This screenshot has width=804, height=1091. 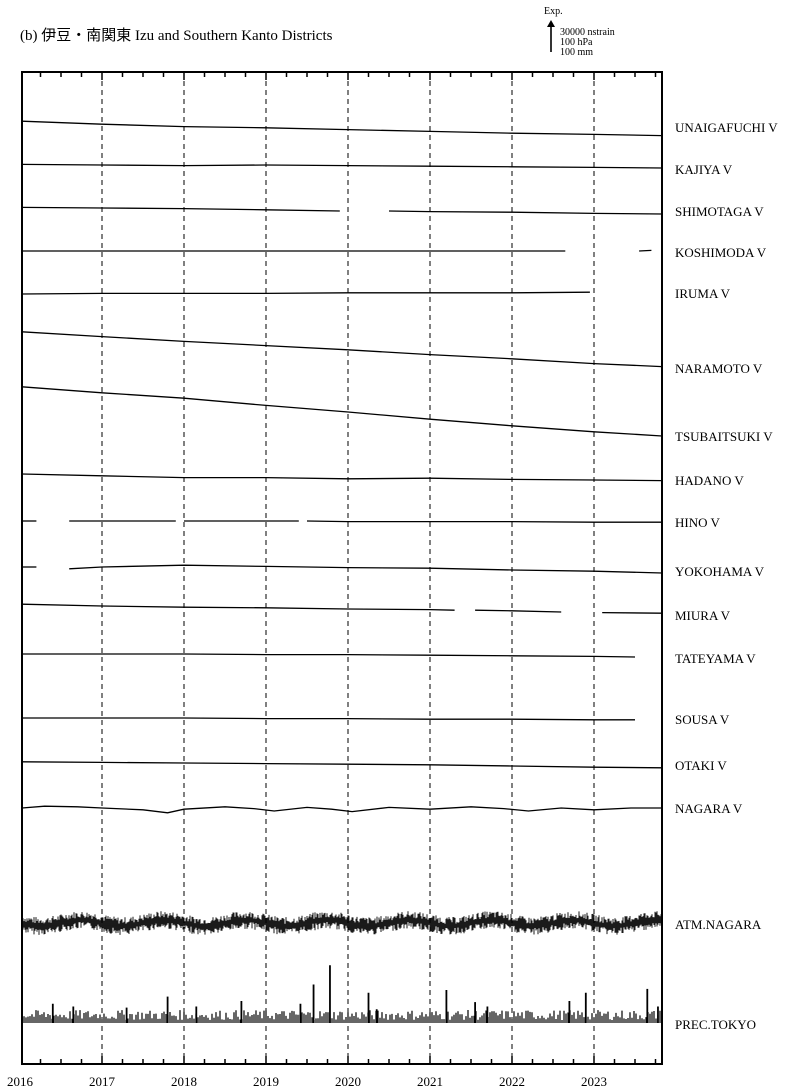 I want to click on series-label: KAJIYA V, so click(x=704, y=169).